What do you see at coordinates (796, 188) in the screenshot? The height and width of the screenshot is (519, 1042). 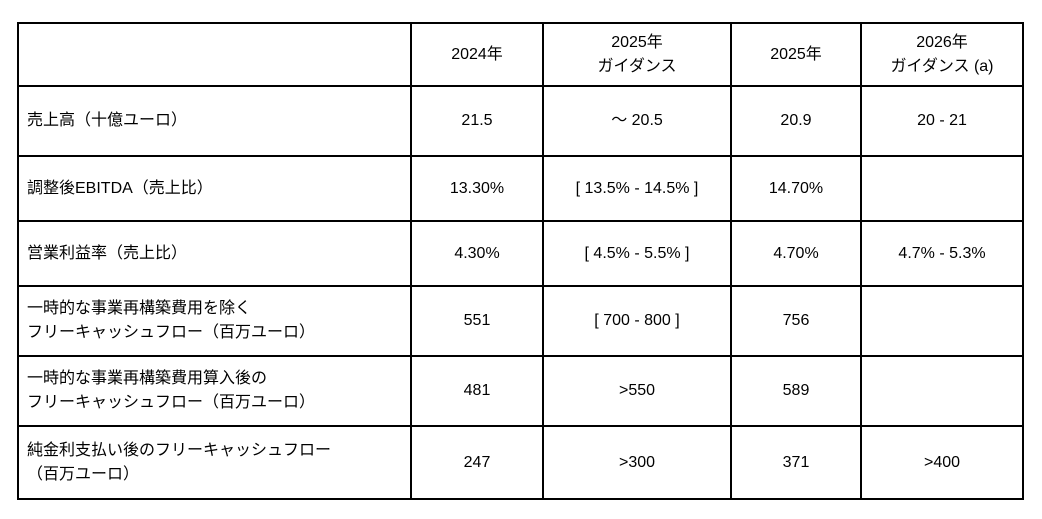 I see `value-cell: 14.70%` at bounding box center [796, 188].